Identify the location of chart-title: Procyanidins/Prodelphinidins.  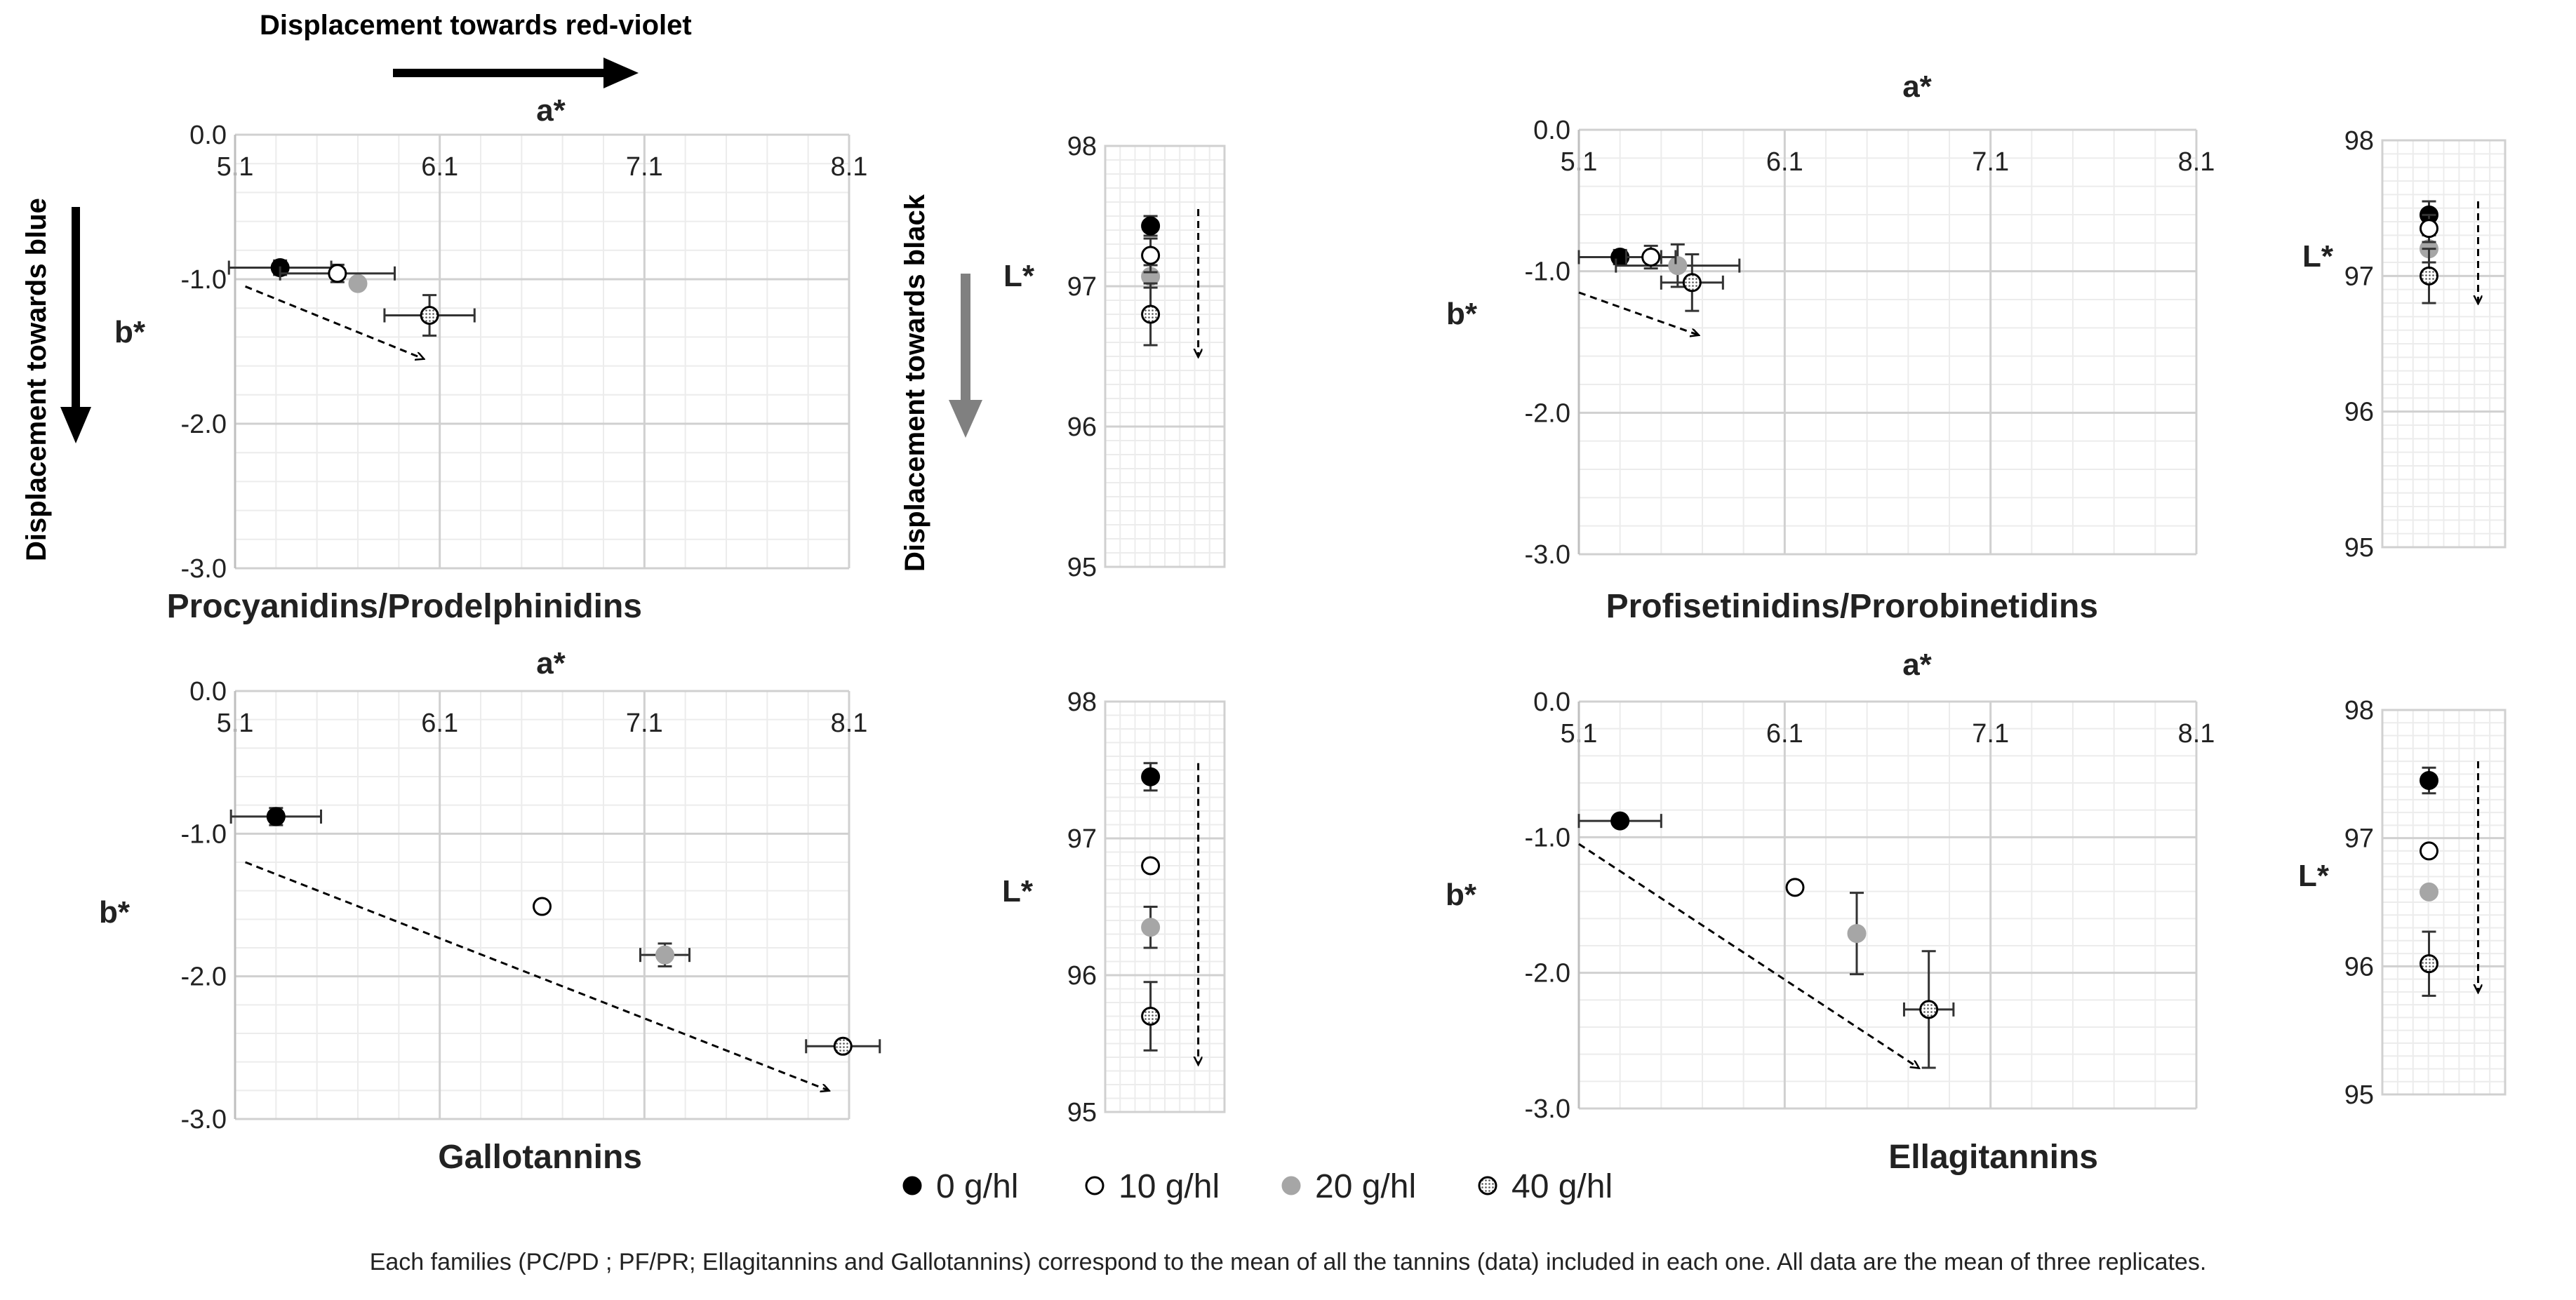
(404, 606).